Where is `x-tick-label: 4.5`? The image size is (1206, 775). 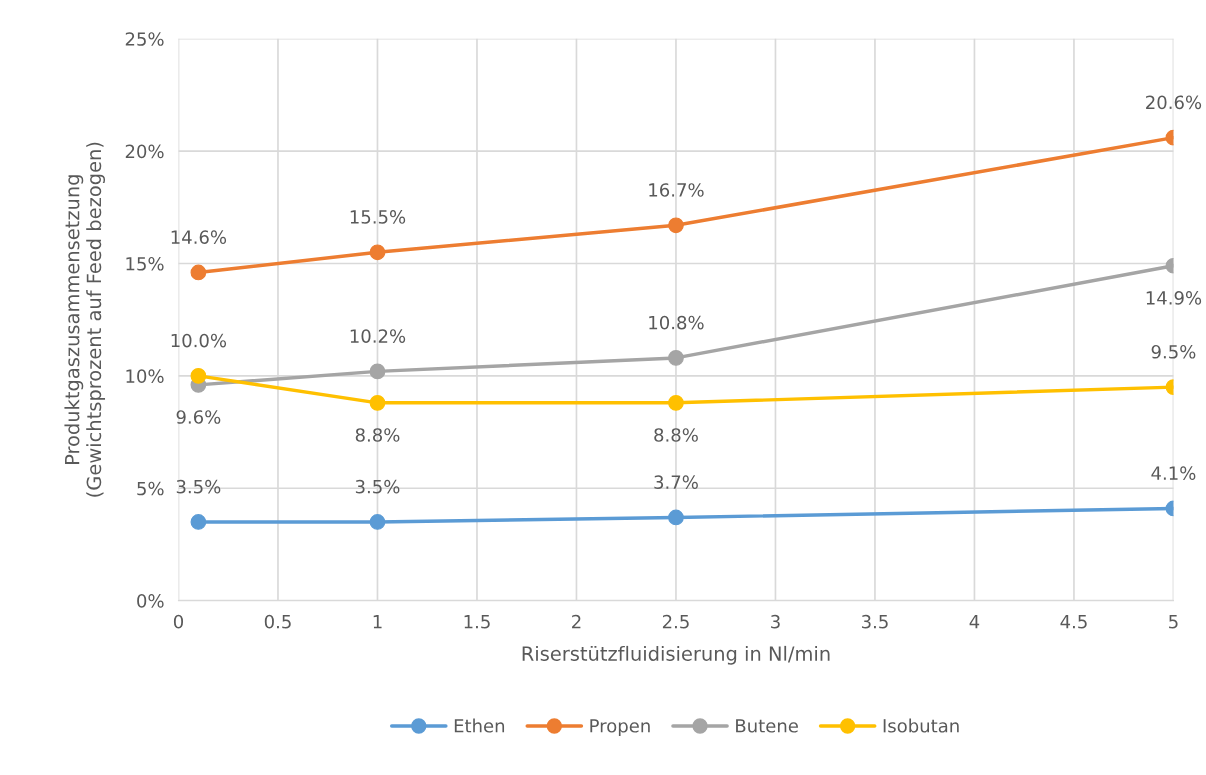 x-tick-label: 4.5 is located at coordinates (1073, 622).